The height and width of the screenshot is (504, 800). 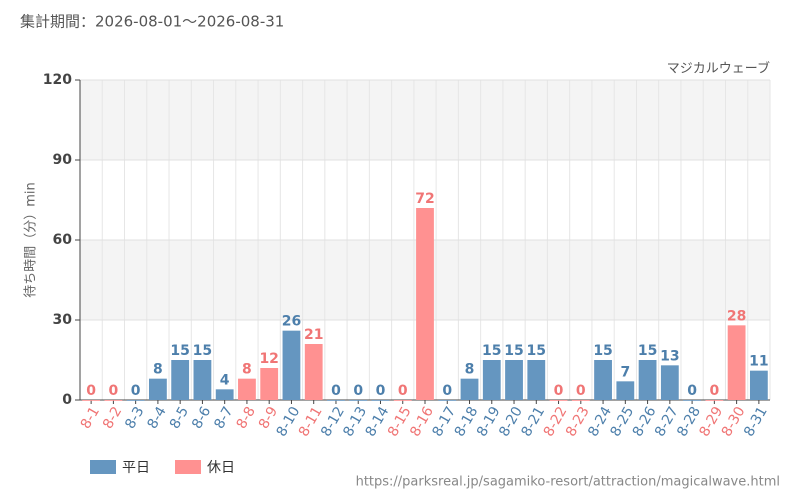 What do you see at coordinates (313, 335) in the screenshot?
I see `value-label: 21` at bounding box center [313, 335].